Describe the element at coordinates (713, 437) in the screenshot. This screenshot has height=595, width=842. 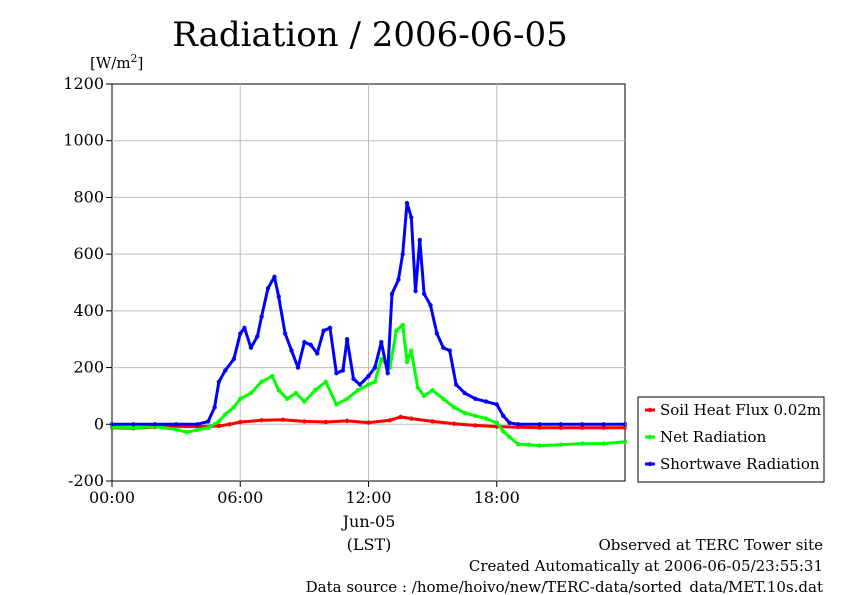
I see `legend-label: Net Radiation` at that location.